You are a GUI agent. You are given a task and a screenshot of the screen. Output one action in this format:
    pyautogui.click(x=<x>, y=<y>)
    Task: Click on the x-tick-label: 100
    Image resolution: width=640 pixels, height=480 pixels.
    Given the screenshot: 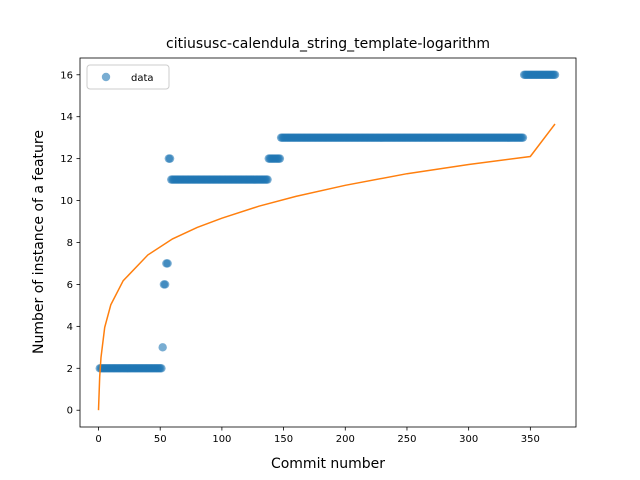 What is the action you would take?
    pyautogui.click(x=221, y=439)
    